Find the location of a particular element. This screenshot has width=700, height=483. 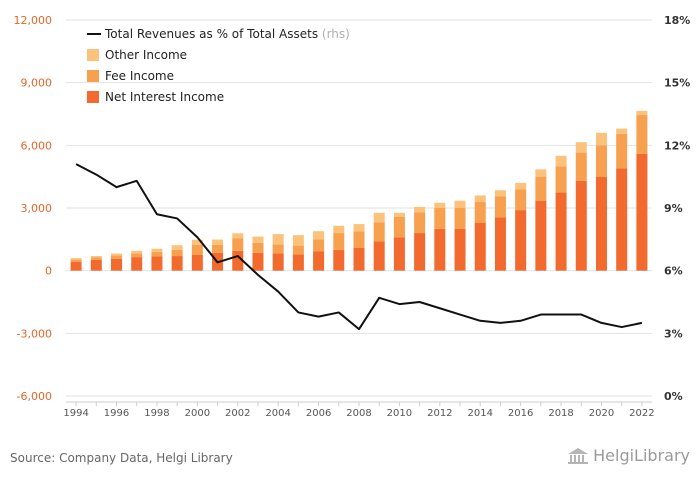

bar-fee-income-1995 is located at coordinates (96, 258).